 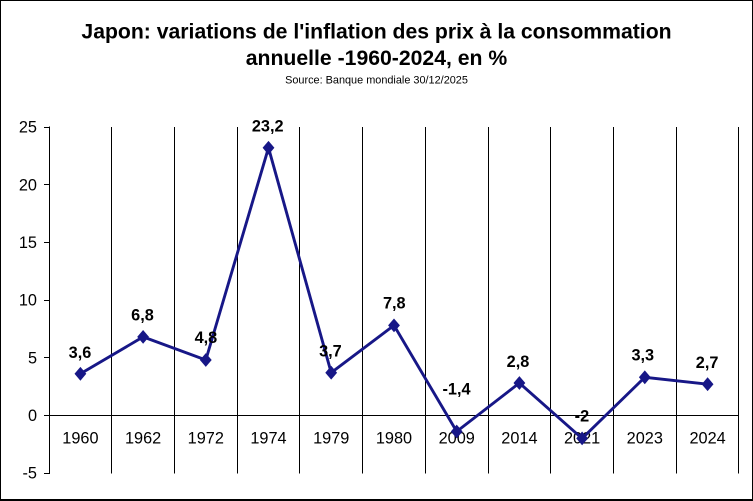 What do you see at coordinates (80, 439) in the screenshot?
I see `svg-text: 1960` at bounding box center [80, 439].